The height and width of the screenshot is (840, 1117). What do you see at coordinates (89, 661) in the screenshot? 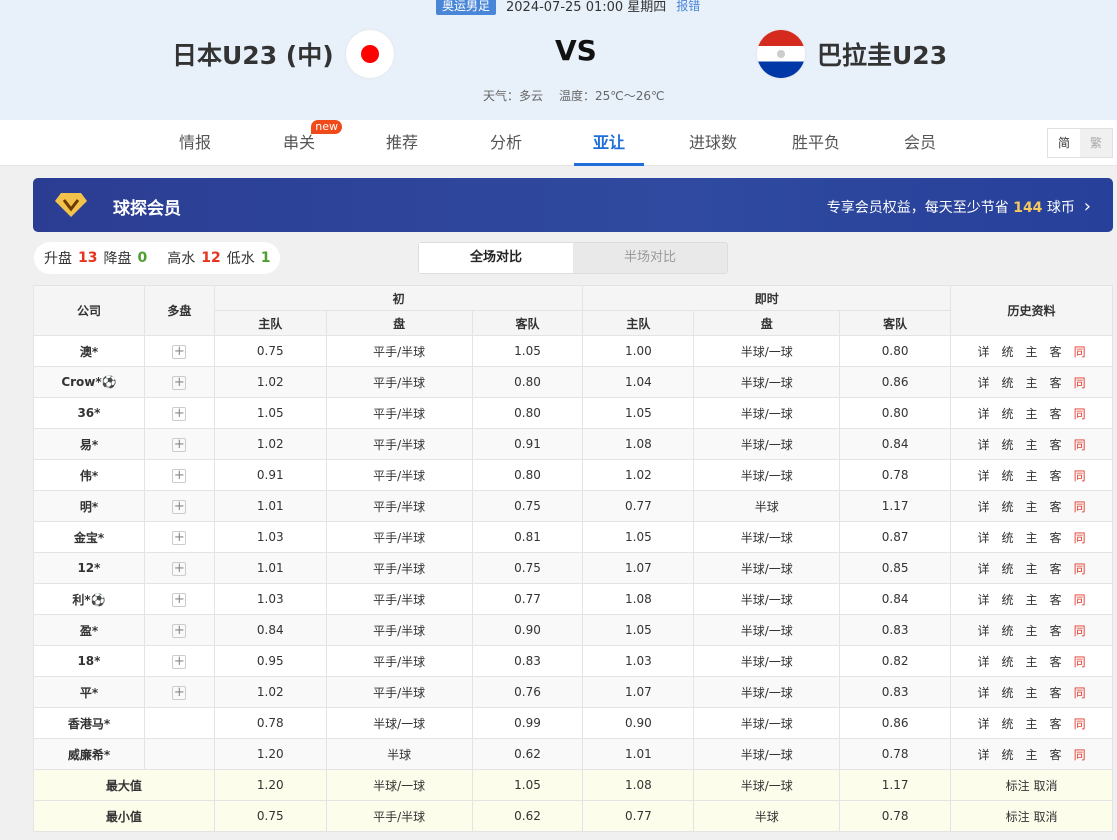
I see `company-name: 18*` at bounding box center [89, 661].